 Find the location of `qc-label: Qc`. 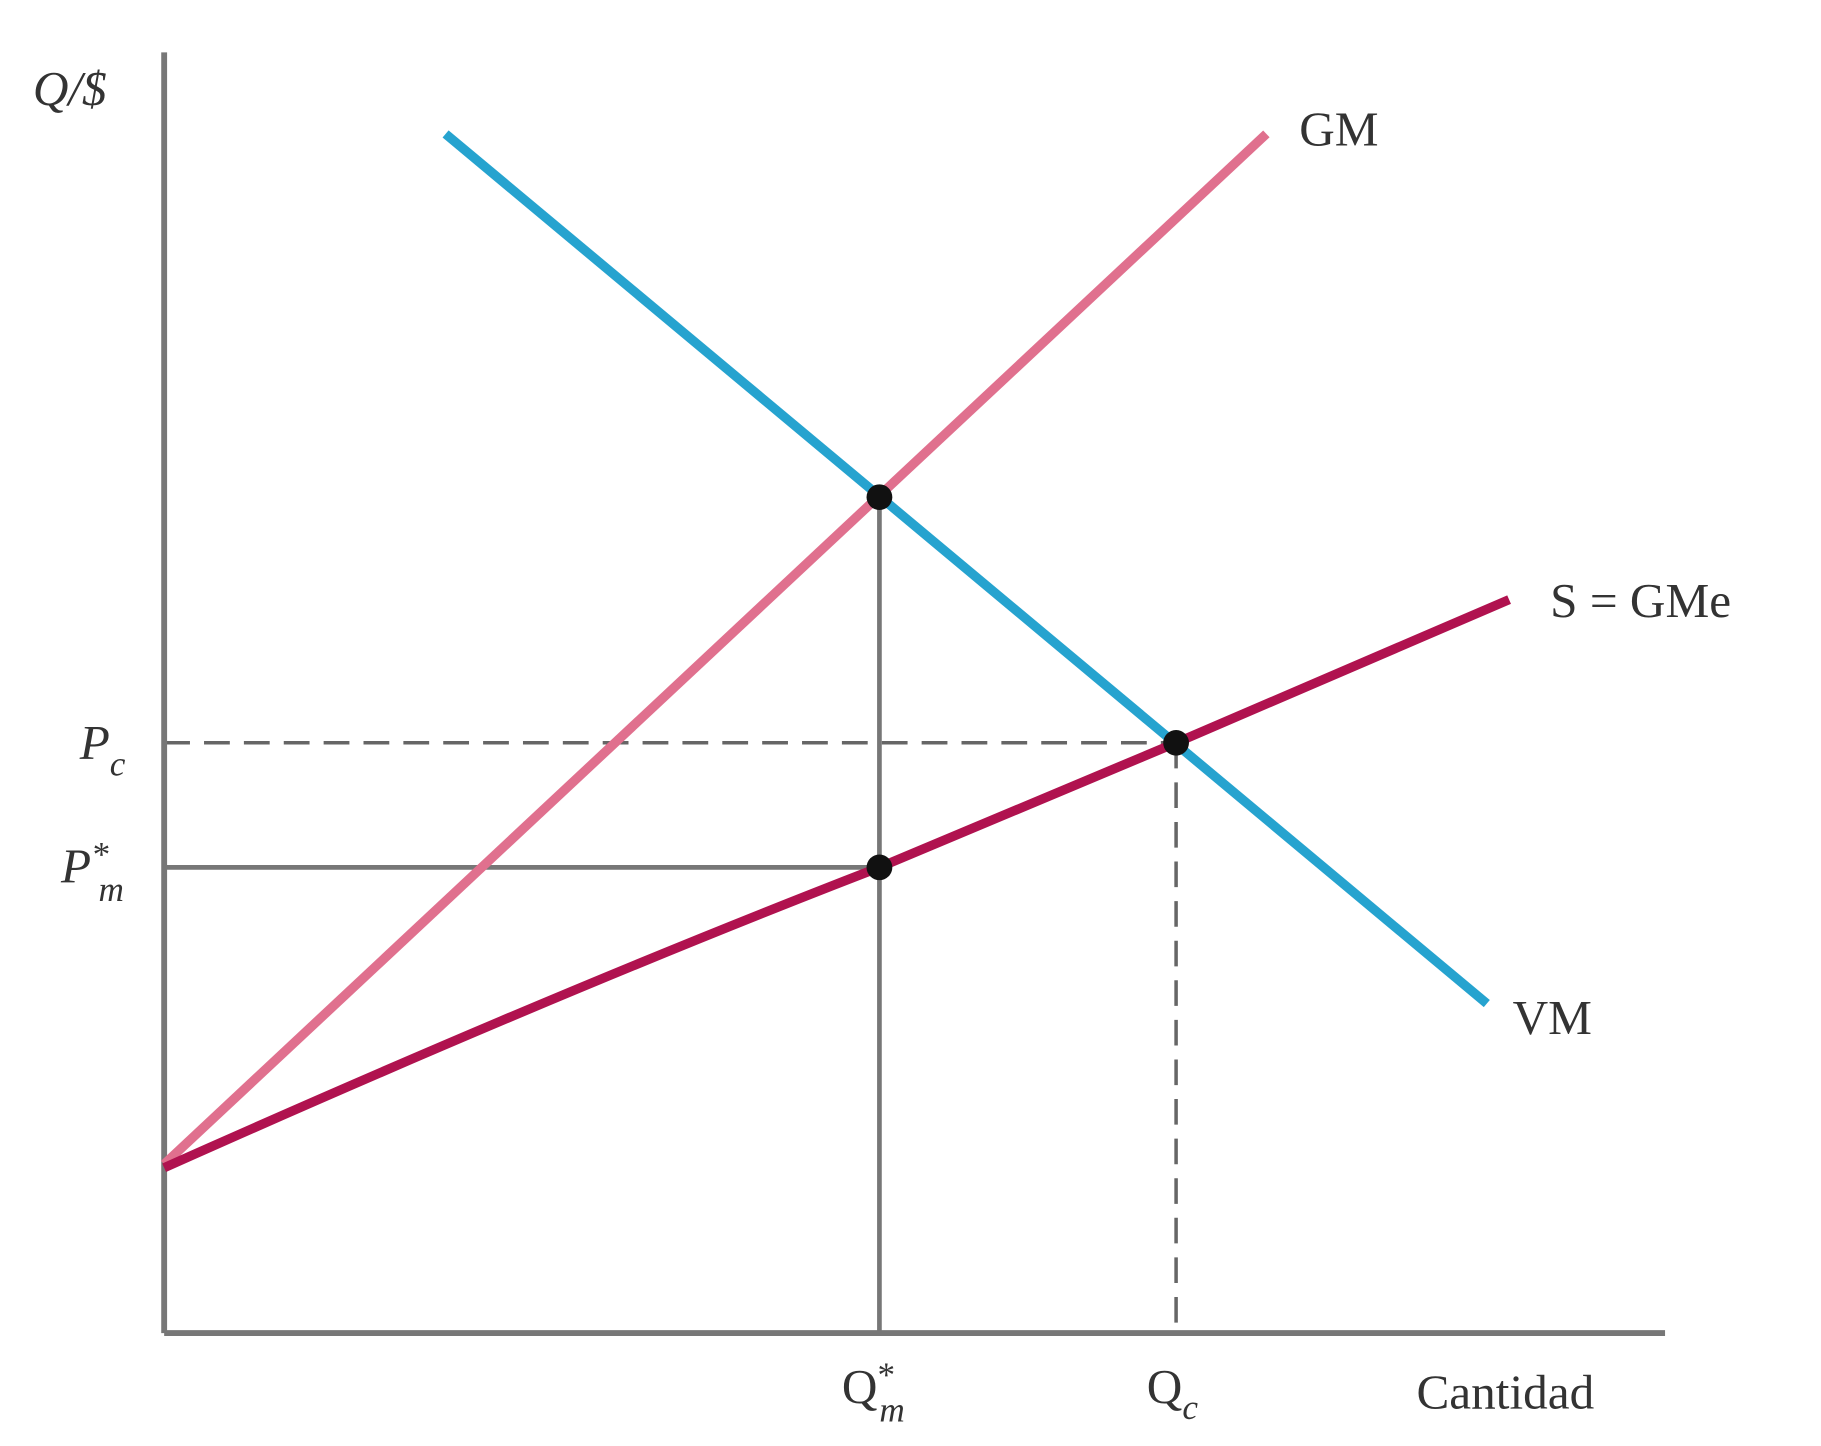

qc-label: Qc is located at coordinates (1173, 1393).